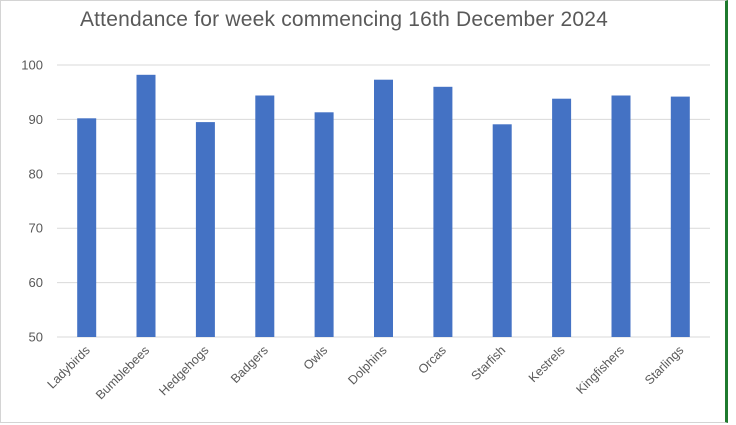  I want to click on x-tick-label: Dolphins, so click(367, 365).